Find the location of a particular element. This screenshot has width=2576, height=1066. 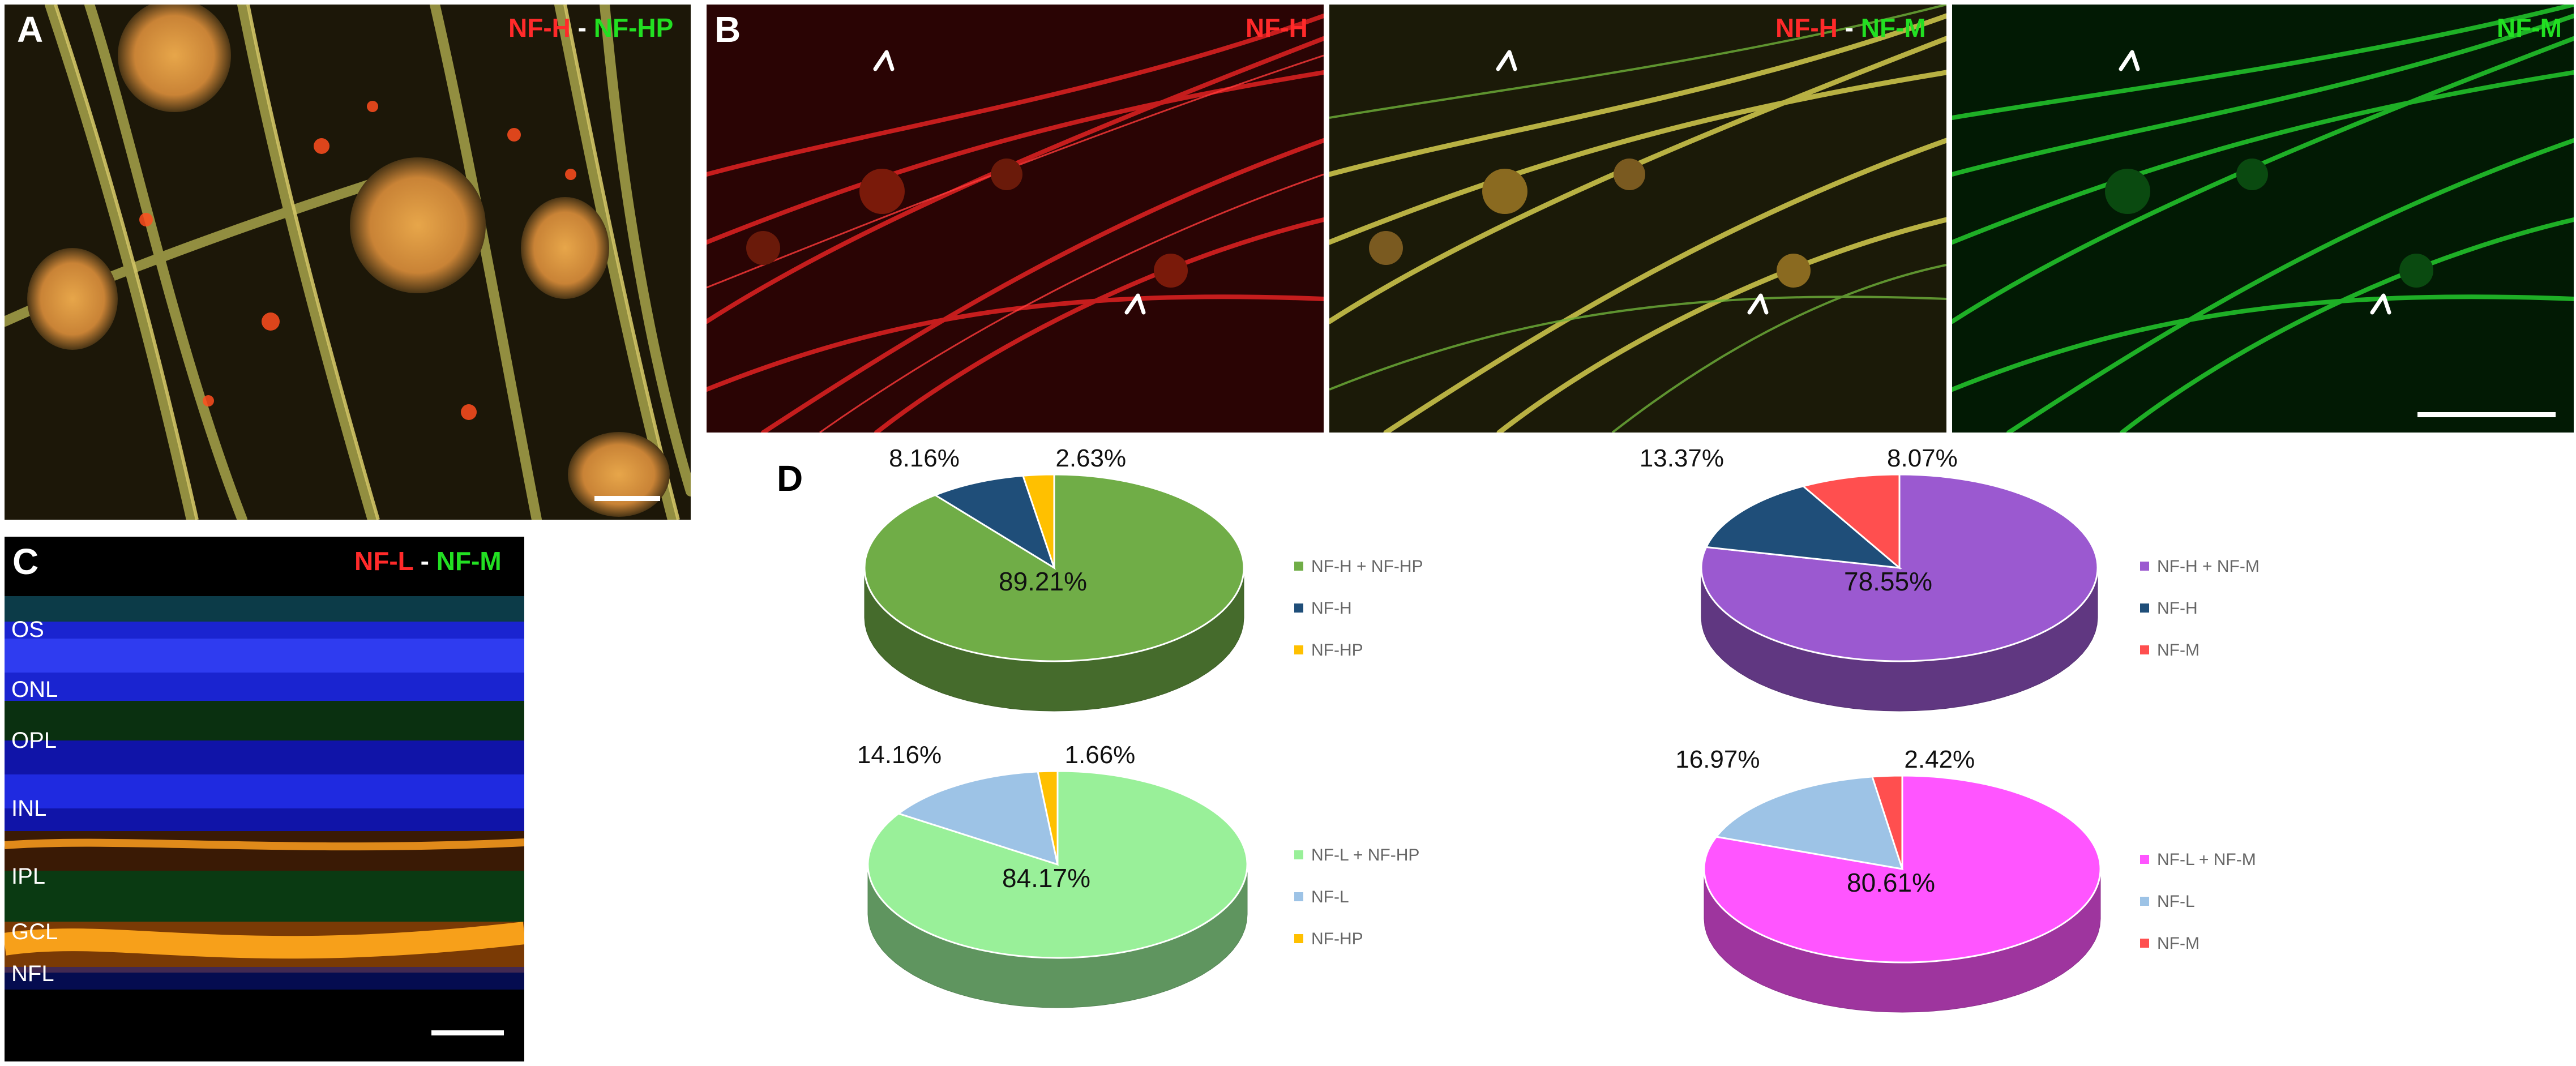

legend-item: NF-L + NF-M is located at coordinates (2198, 860).